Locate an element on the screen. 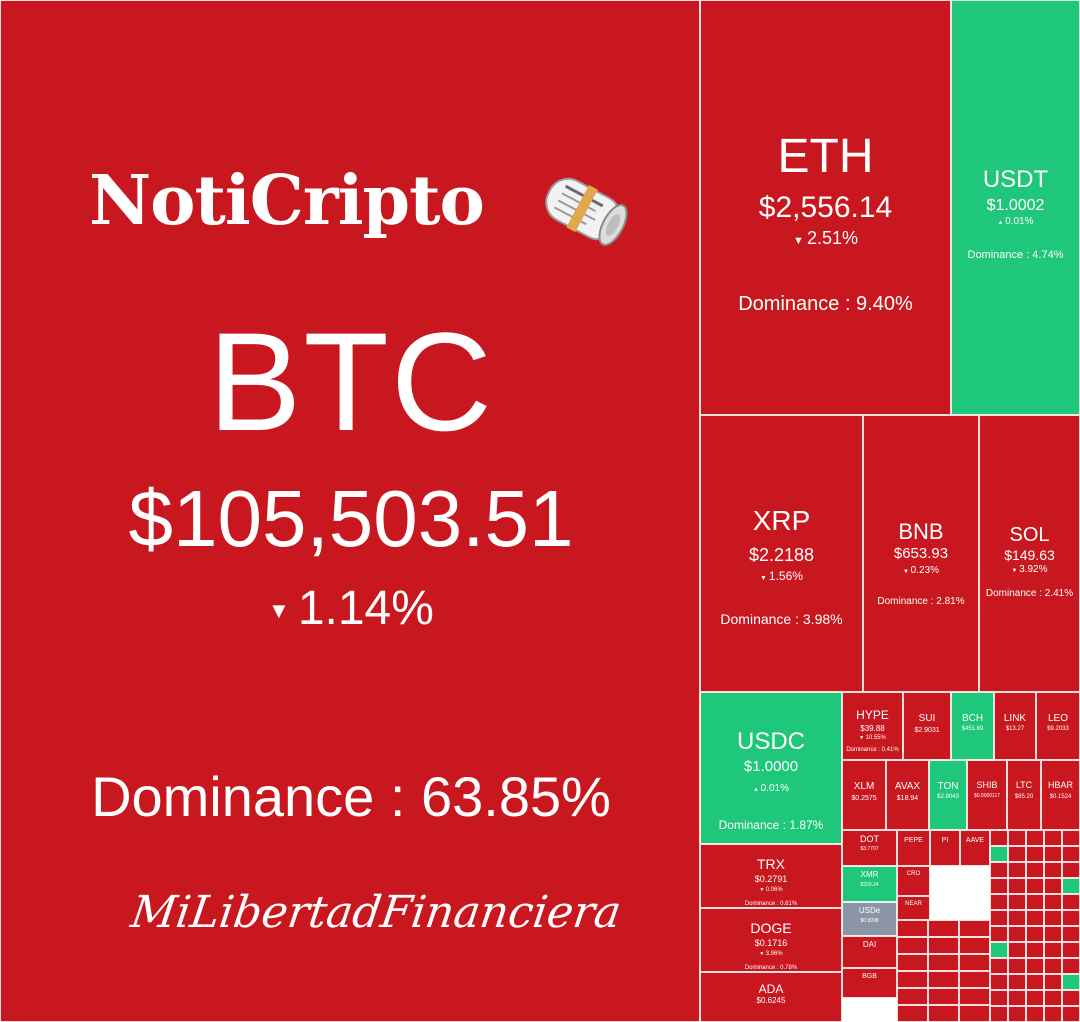 Image resolution: width=1080 pixels, height=1022 pixels. tile-xmr: XMR $320.24 is located at coordinates (869, 884).